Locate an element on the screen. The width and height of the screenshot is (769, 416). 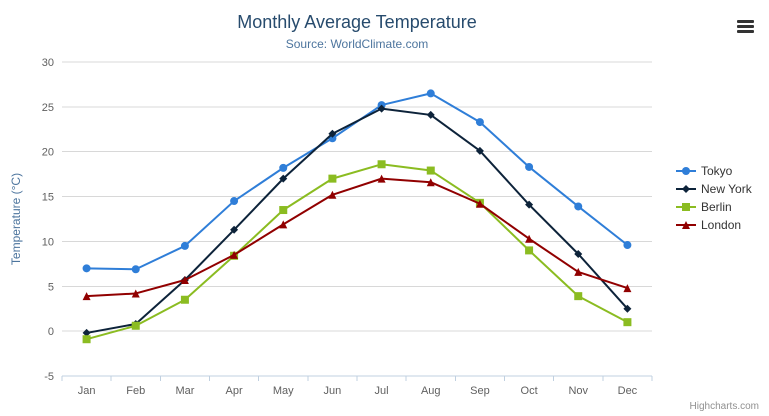
legend: Tokyo New York Berlin London is located at coordinates (714, 198).